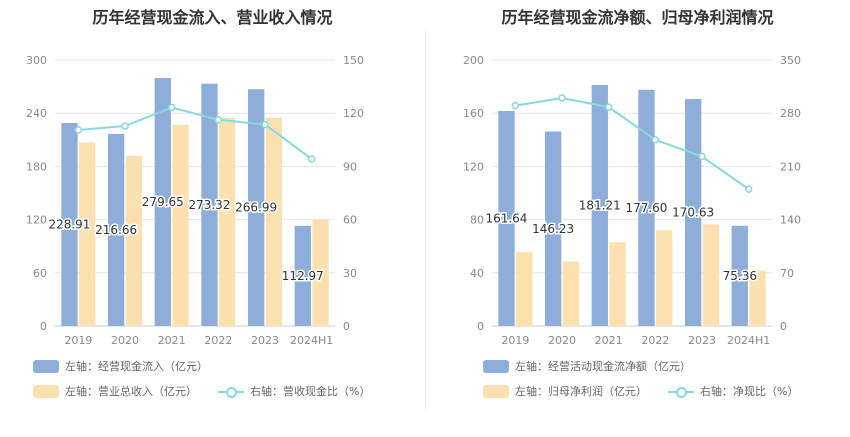 The image size is (850, 437). I want to click on bar-data-label: 112.97, so click(303, 276).